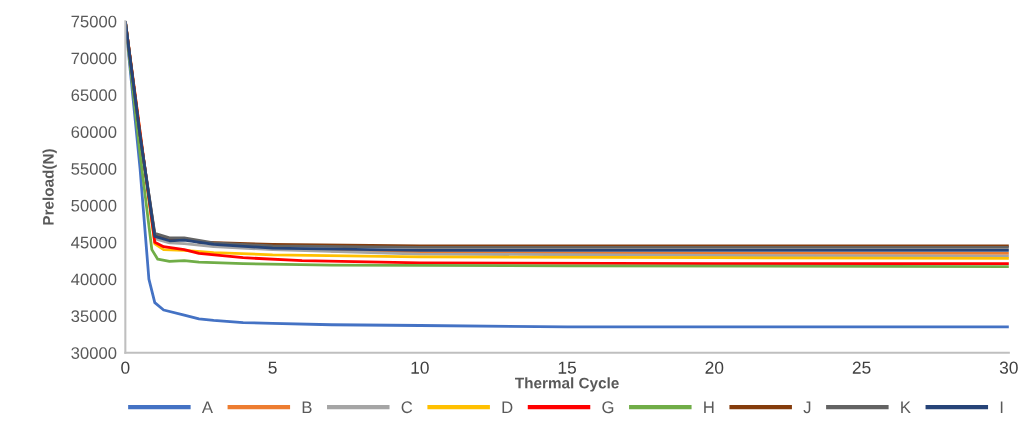 Image resolution: width=1019 pixels, height=425 pixels. I want to click on legend-label: A, so click(207, 407).